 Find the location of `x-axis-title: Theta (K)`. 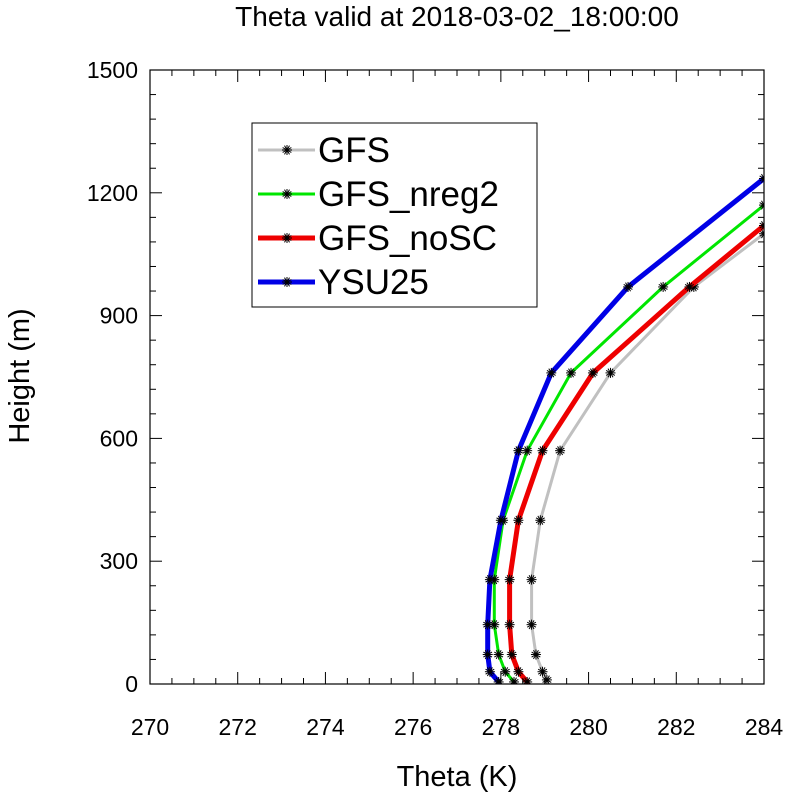

x-axis-title: Theta (K) is located at coordinates (457, 777).